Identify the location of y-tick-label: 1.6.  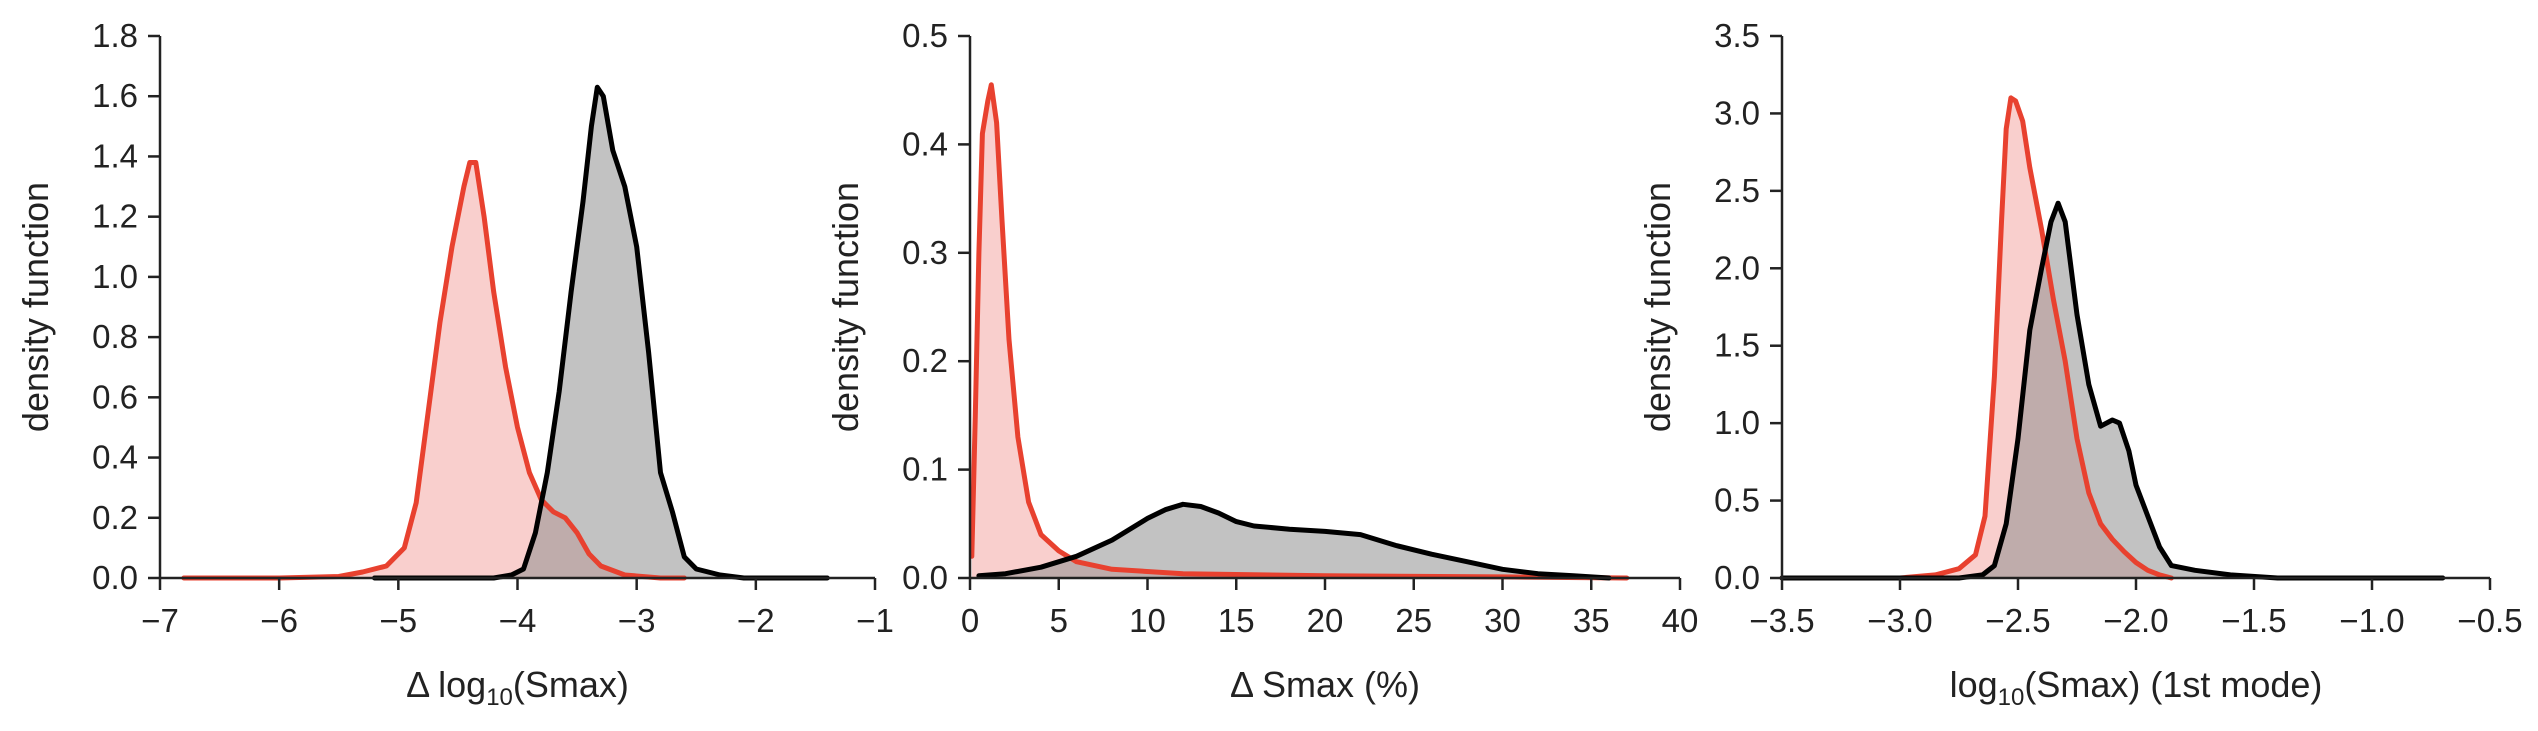
(115, 95).